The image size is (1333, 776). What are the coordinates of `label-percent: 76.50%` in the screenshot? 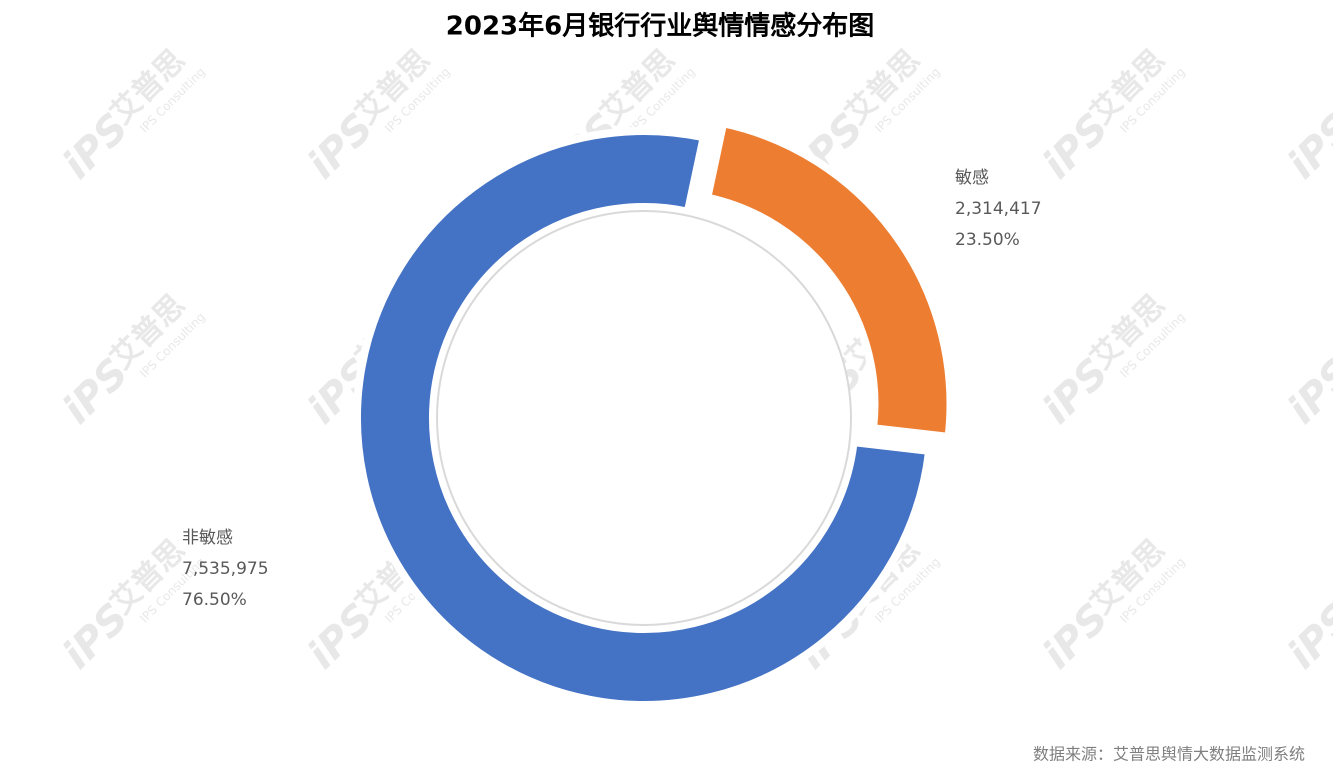 It's located at (214, 600).